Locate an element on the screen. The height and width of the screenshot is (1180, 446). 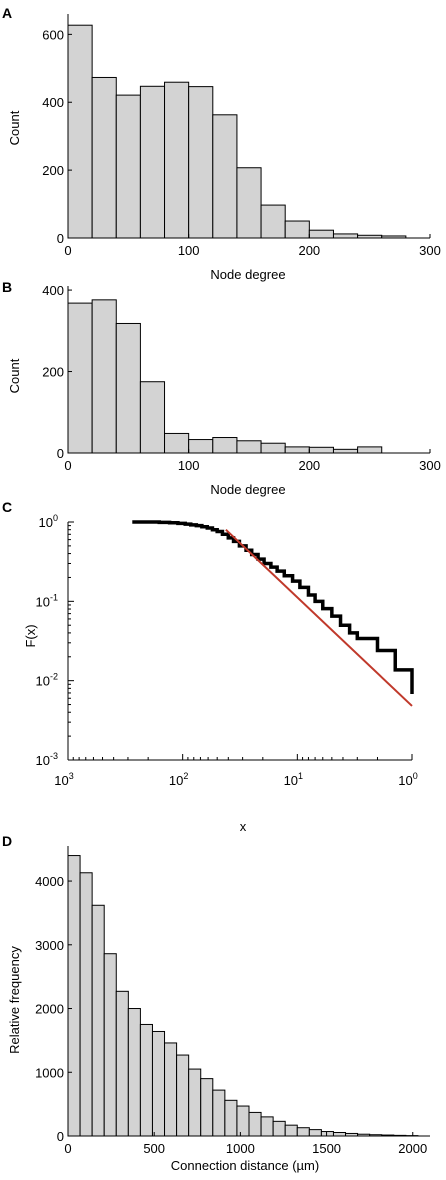
panel-a-y-tick-label: 600 is located at coordinates (53, 34).